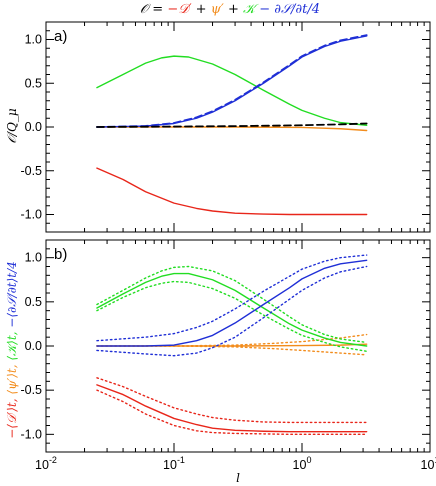 The height and width of the screenshot is (486, 436). I want to click on title-part-0: 𝒪 =, so click(153, 9).